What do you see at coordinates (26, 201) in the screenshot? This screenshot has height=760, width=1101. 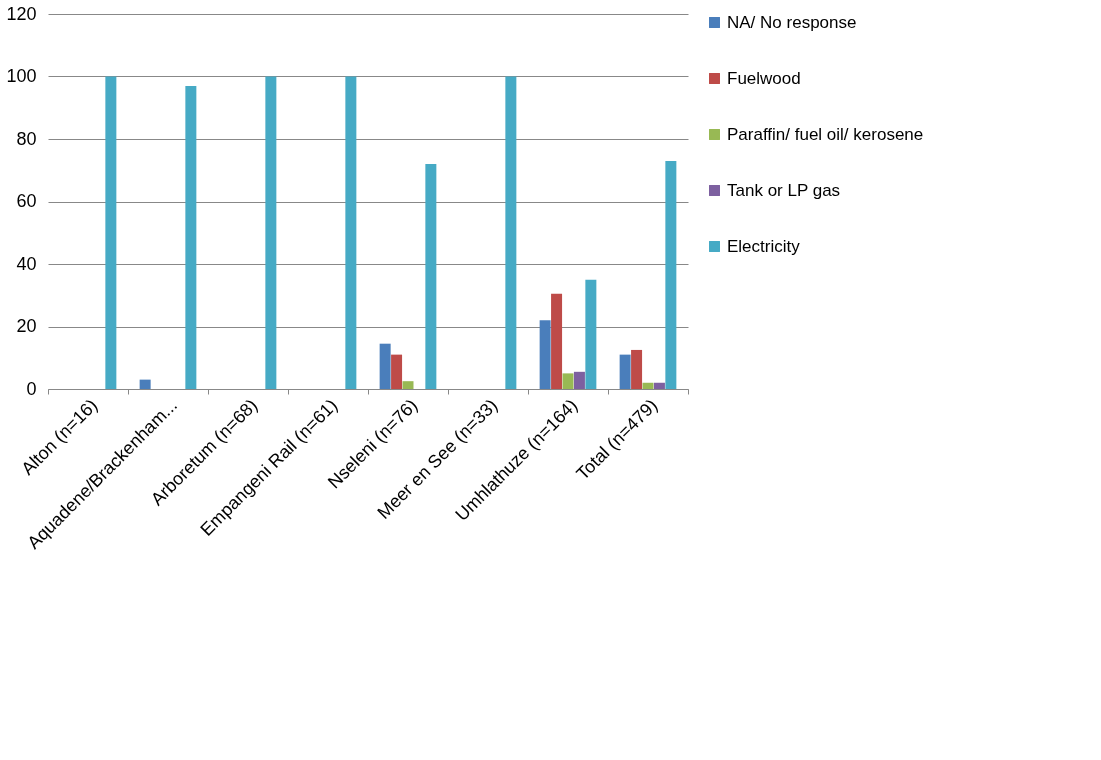 I see `y-tick-label: 60` at bounding box center [26, 201].